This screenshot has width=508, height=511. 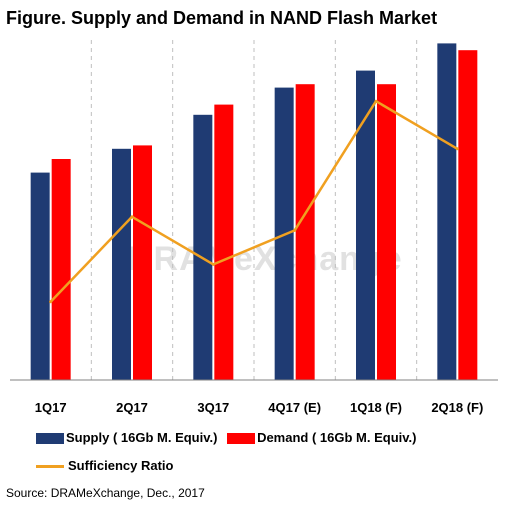 I want to click on tick-label-4: 1Q18 (F), so click(x=376, y=407).